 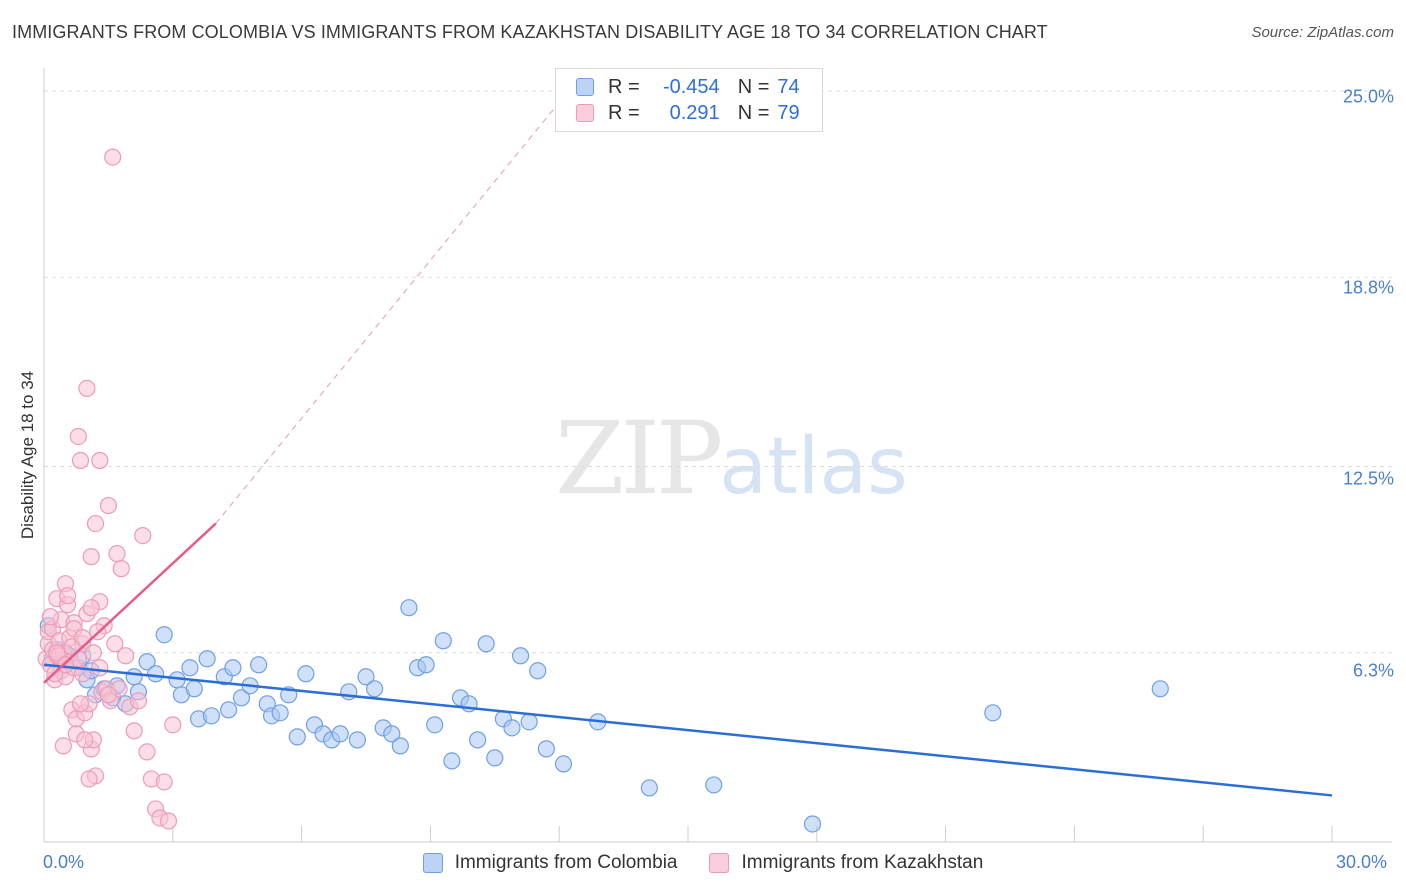 What do you see at coordinates (64, 862) in the screenshot?
I see `x-tick-label: 0.0%` at bounding box center [64, 862].